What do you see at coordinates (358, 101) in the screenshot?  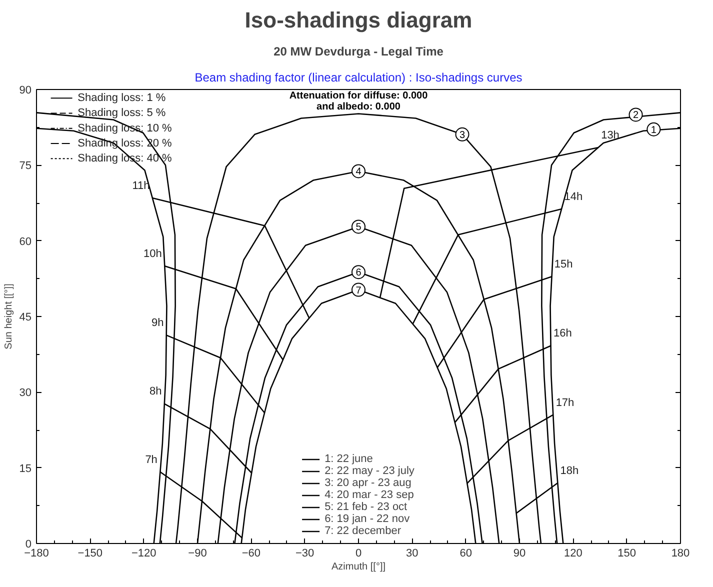 I see `annotation: Attenuation for diffuse: 0.000 and albedo: 0.000` at bounding box center [358, 101].